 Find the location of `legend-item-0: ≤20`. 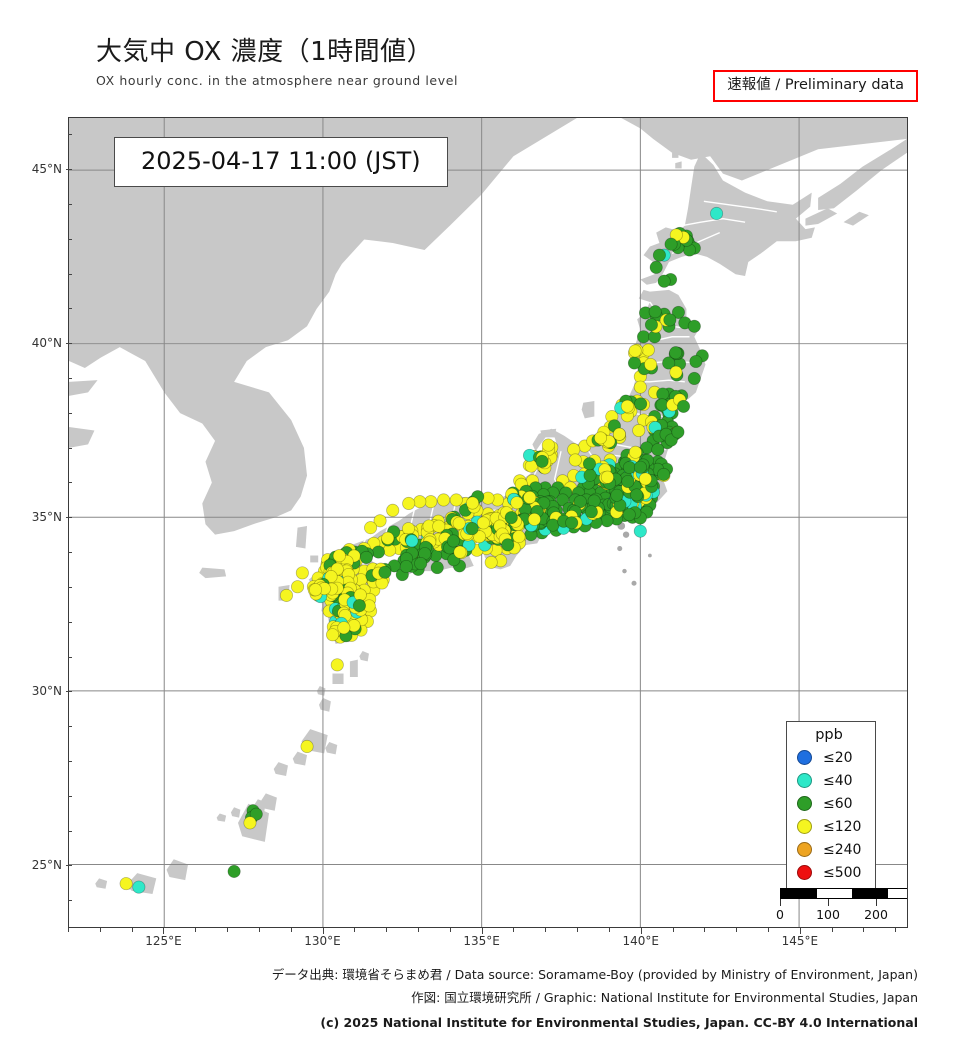

legend-item-0: ≤20 is located at coordinates (832, 757).